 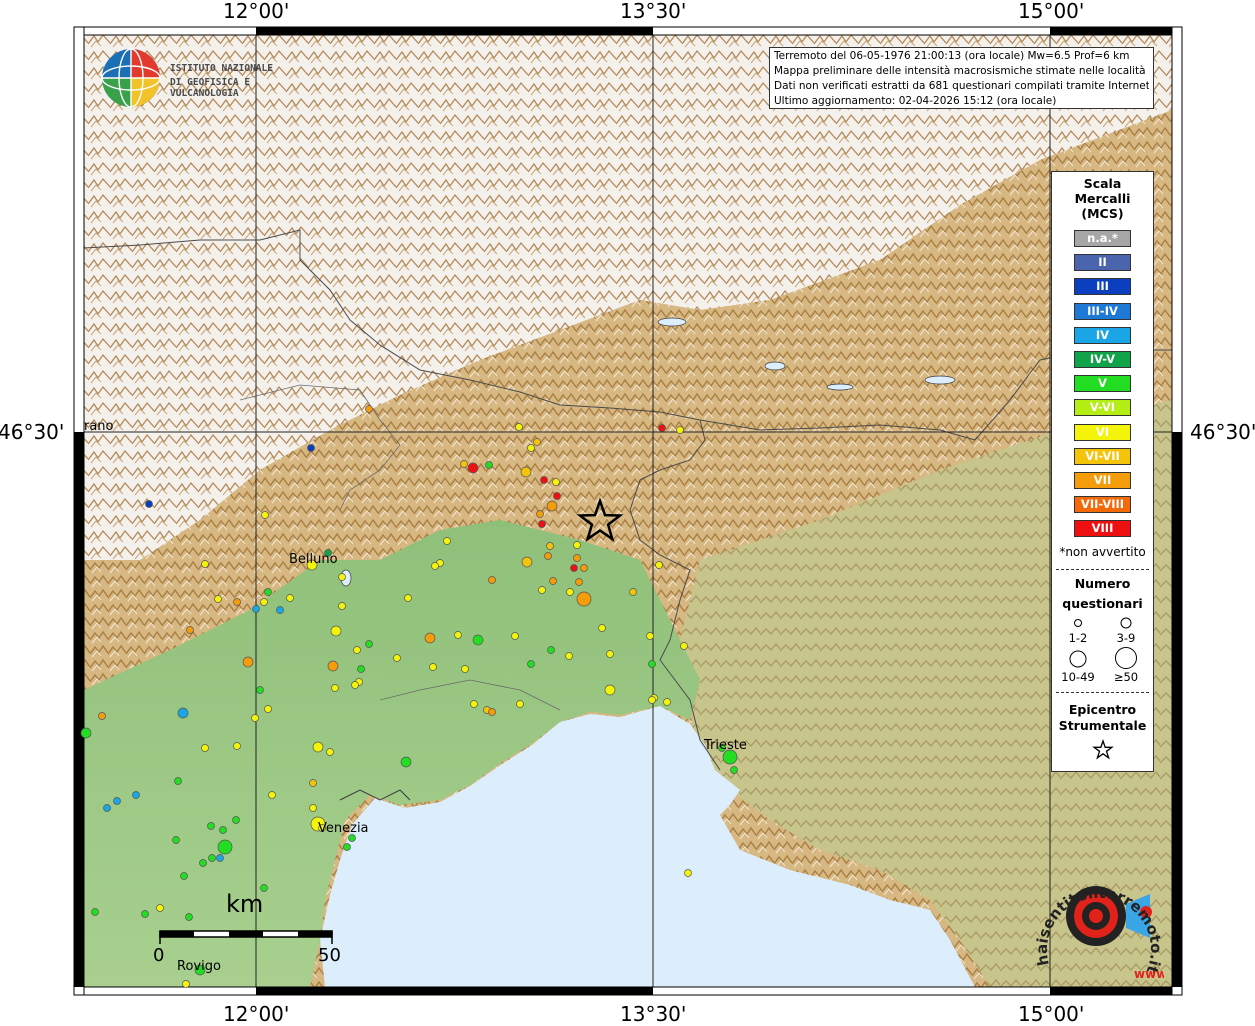 I want to click on place-venezia: Venezia, so click(x=343, y=828).